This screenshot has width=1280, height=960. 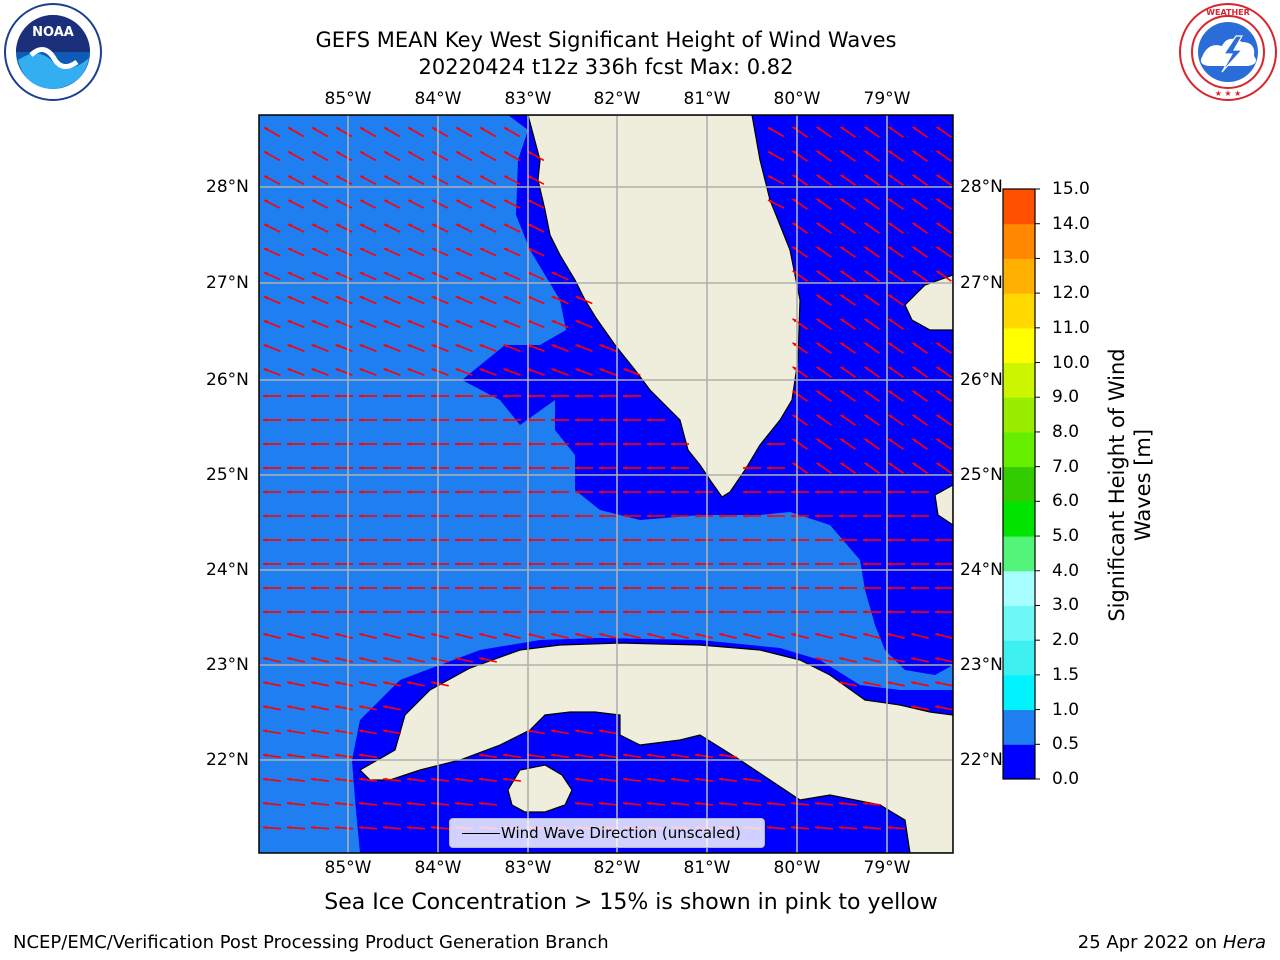 What do you see at coordinates (887, 868) in the screenshot?
I see `lon-label-bottom: 79°W` at bounding box center [887, 868].